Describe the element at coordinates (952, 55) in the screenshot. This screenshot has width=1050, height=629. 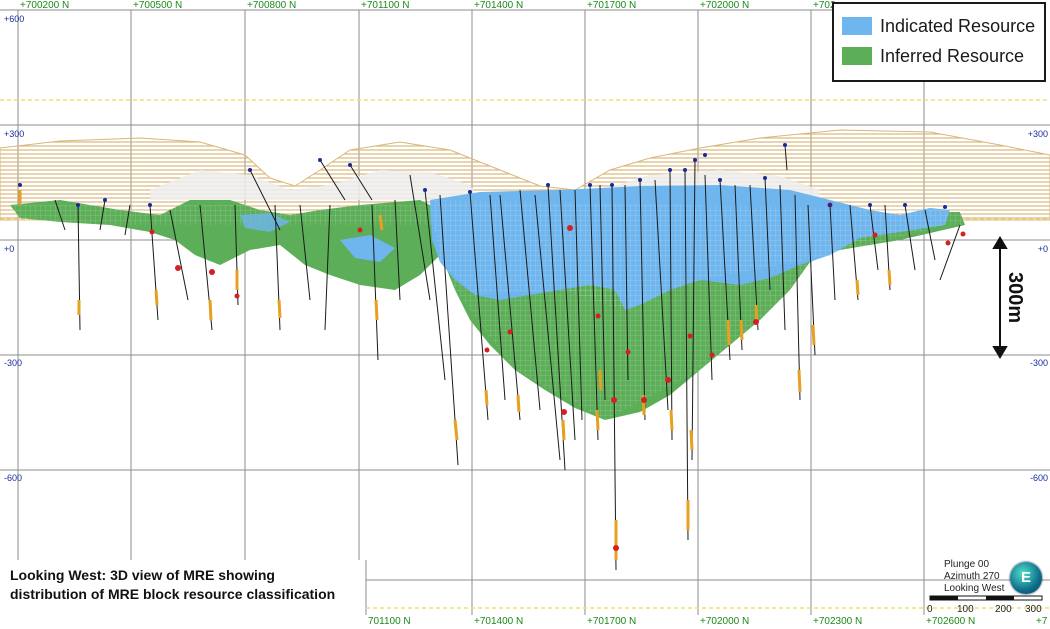
I see `legend-label: Inferred Resource` at that location.